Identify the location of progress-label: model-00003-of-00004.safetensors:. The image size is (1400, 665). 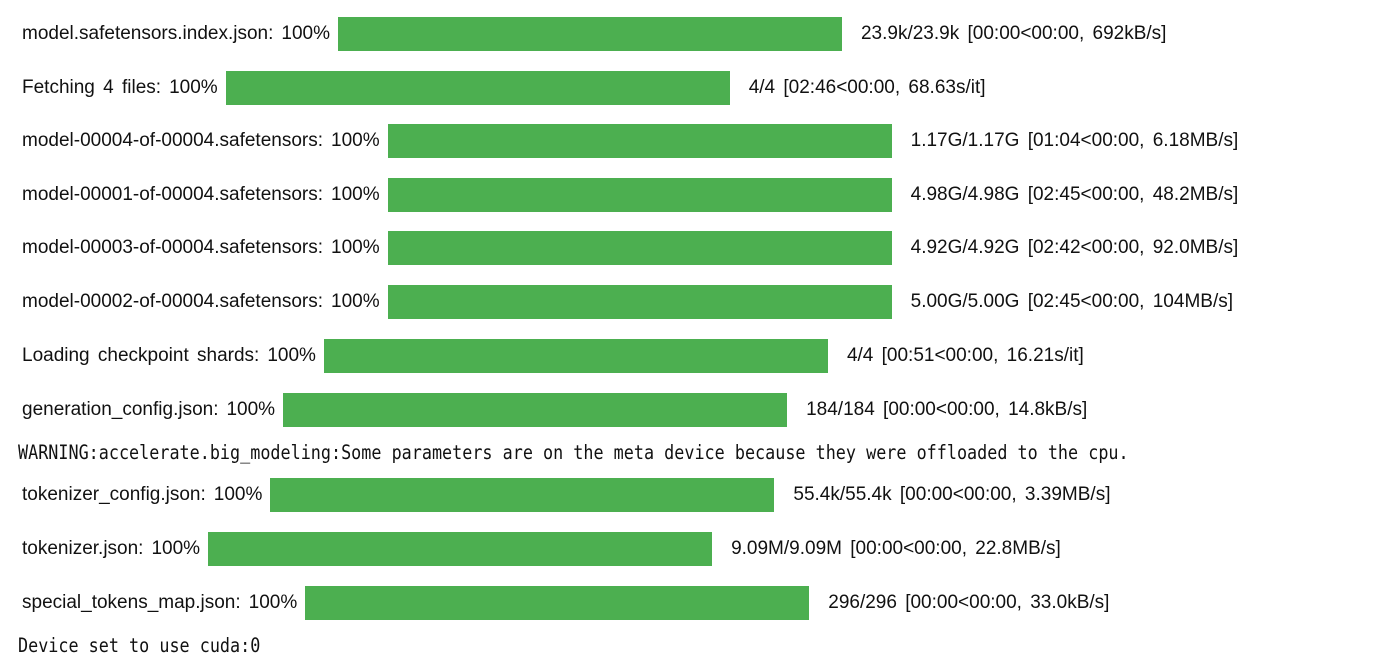
(173, 247).